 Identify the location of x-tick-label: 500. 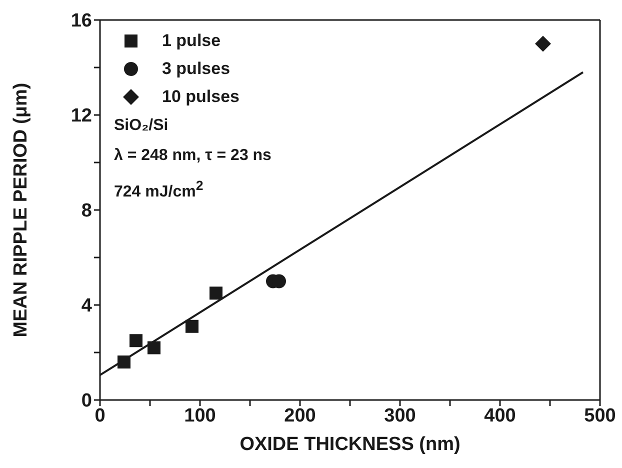
(600, 415).